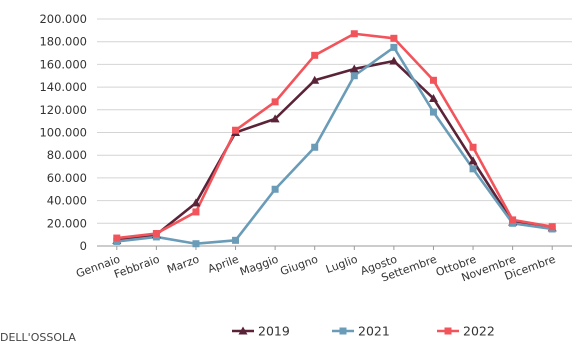 This screenshot has width=583, height=346. What do you see at coordinates (67, 223) in the screenshot?
I see `y-tick-label: 20.000` at bounding box center [67, 223].